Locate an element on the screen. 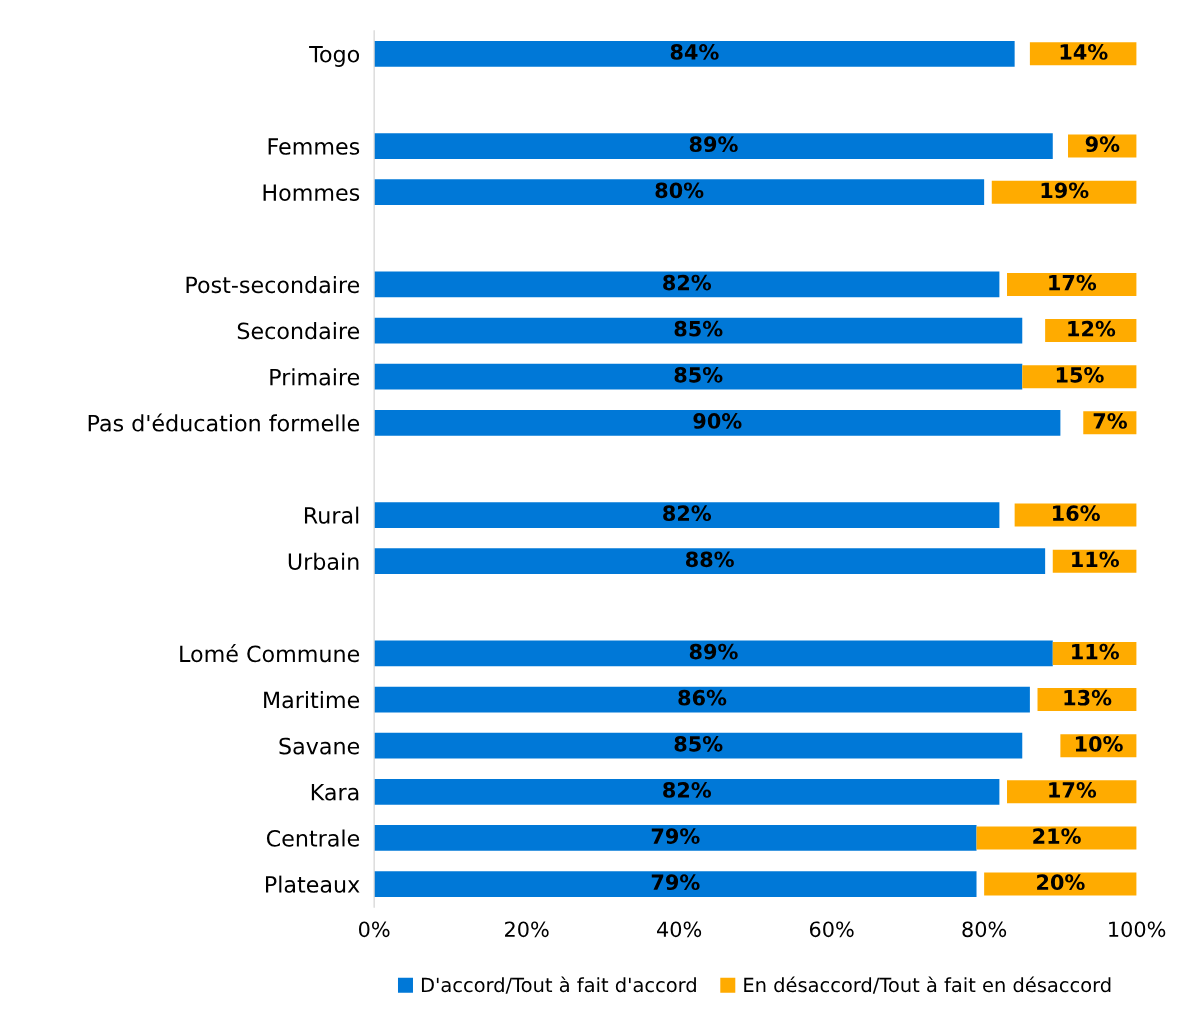 The image size is (1184, 1025). data-label: 21% is located at coordinates (1057, 836).